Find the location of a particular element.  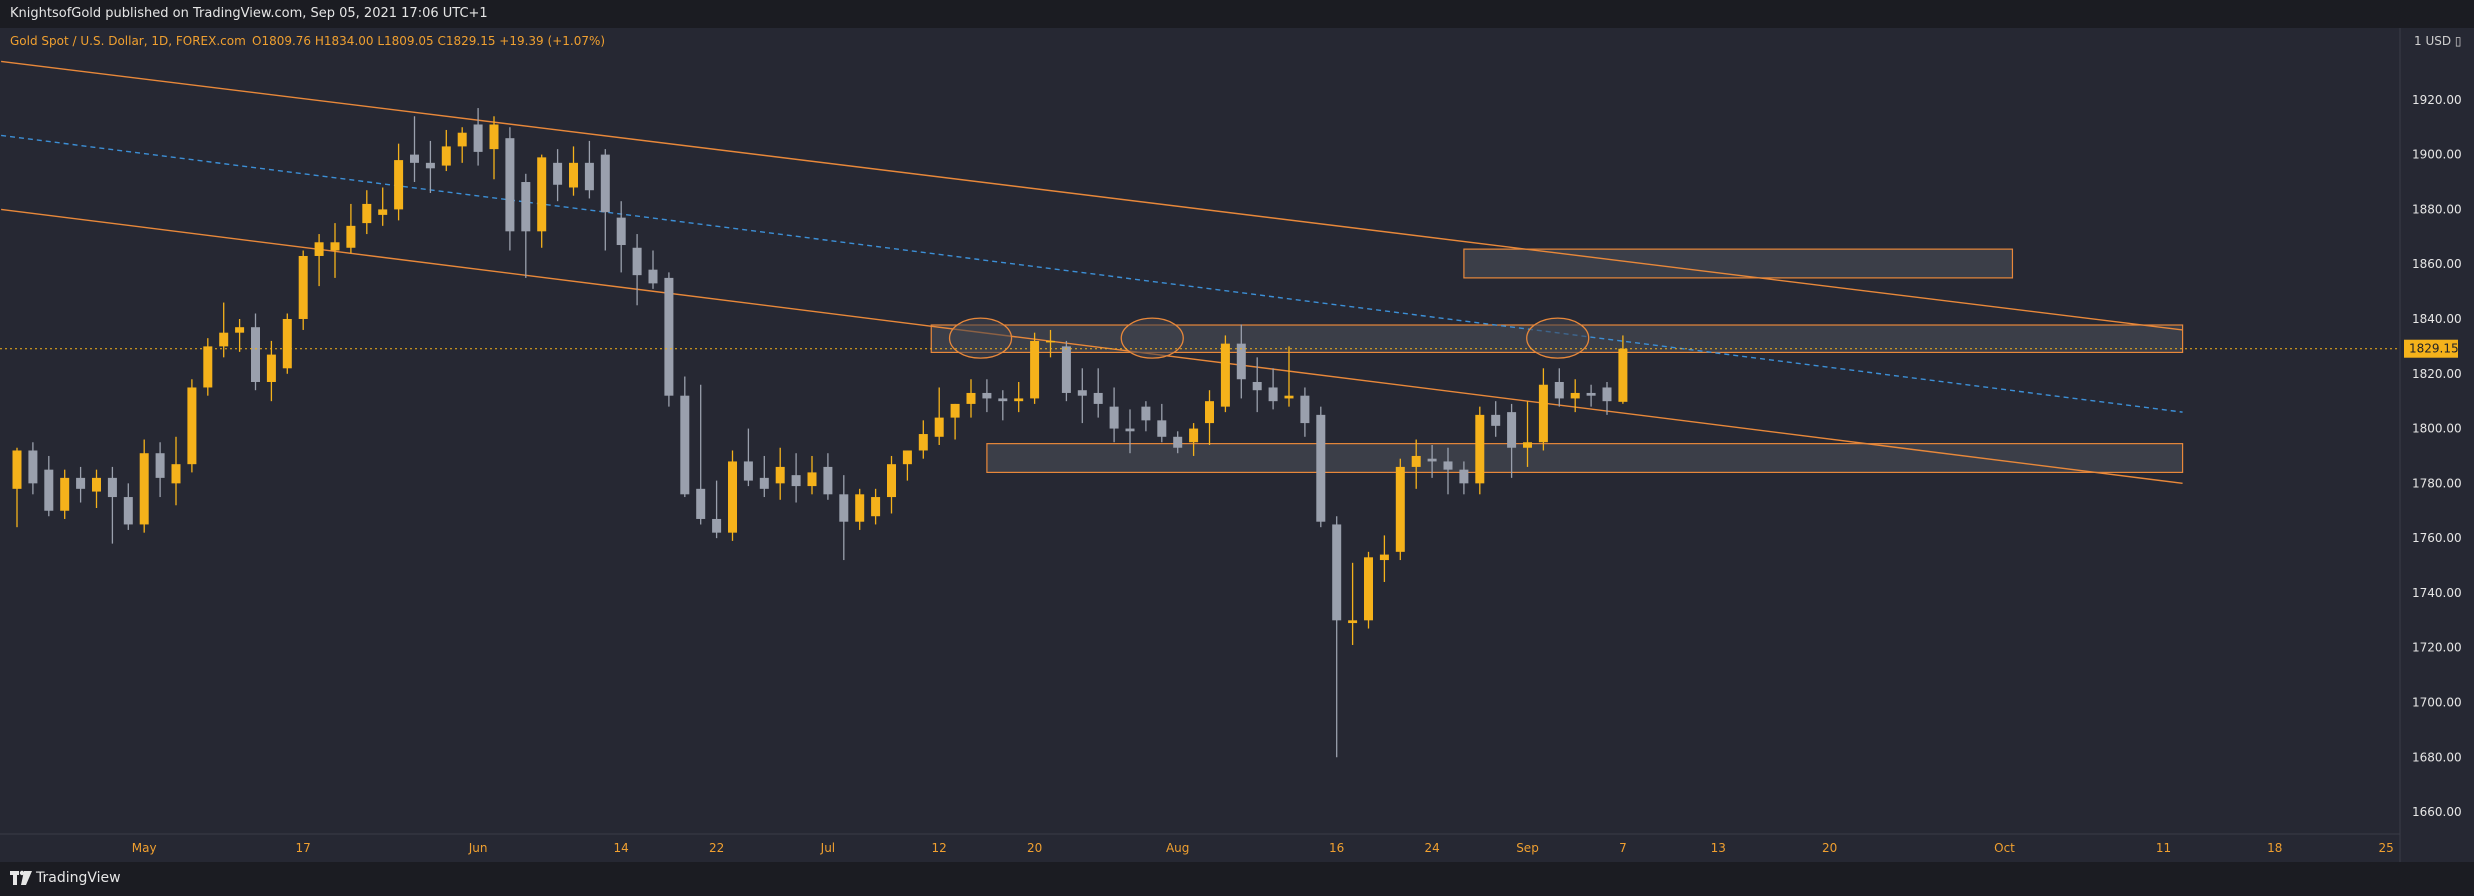

time-tick-label: 13 is located at coordinates (1718, 848).